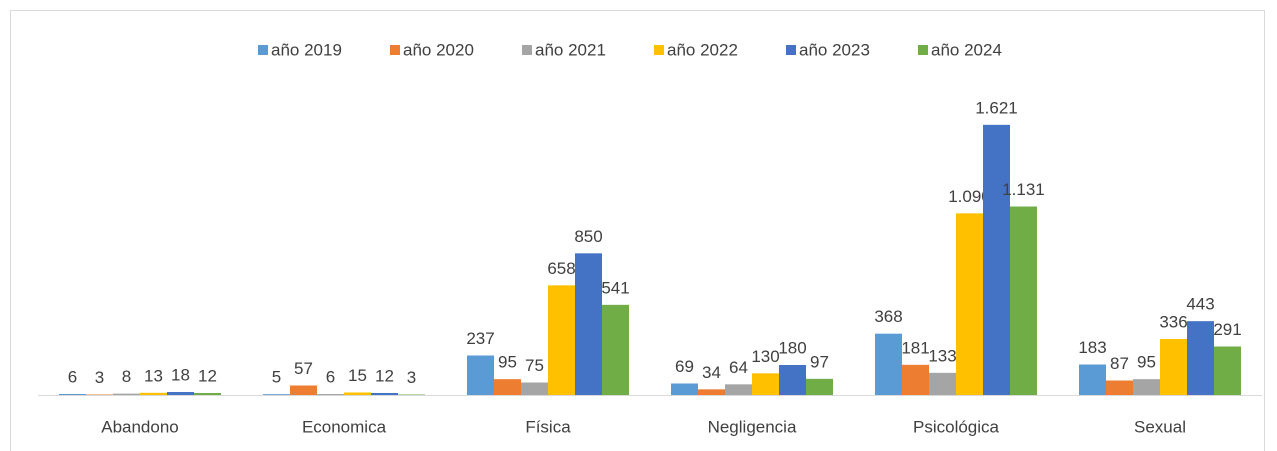  Describe the element at coordinates (570, 49) in the screenshot. I see `legend-label: año 2021` at that location.